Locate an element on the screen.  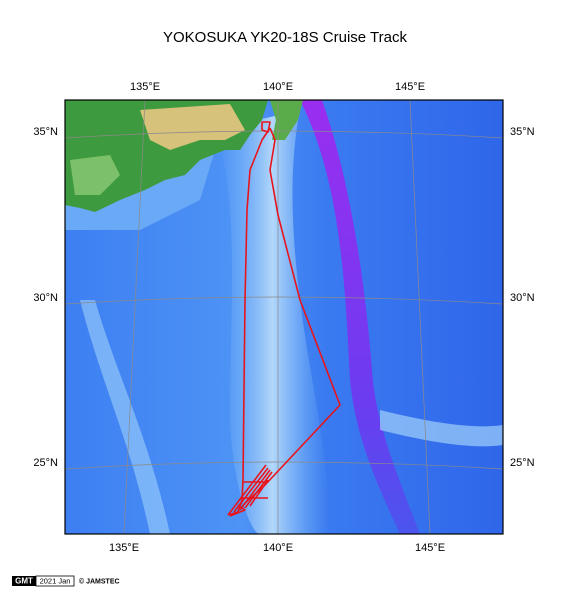
lat-labels-left: 35°N 30°N 25°N is located at coordinates (45, 297).